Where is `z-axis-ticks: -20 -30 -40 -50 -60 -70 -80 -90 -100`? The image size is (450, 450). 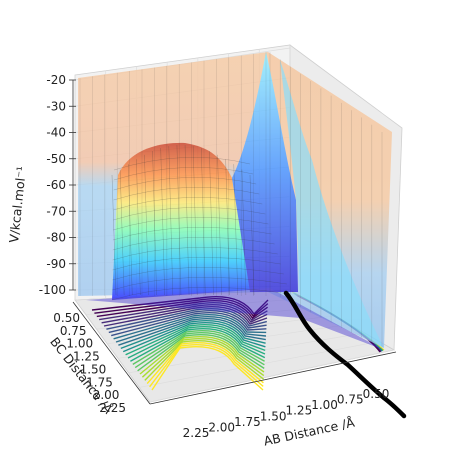
z-axis-ticks: -20 -30 -40 -50 -60 -70 -80 -90 -100 is located at coordinates (57, 185).